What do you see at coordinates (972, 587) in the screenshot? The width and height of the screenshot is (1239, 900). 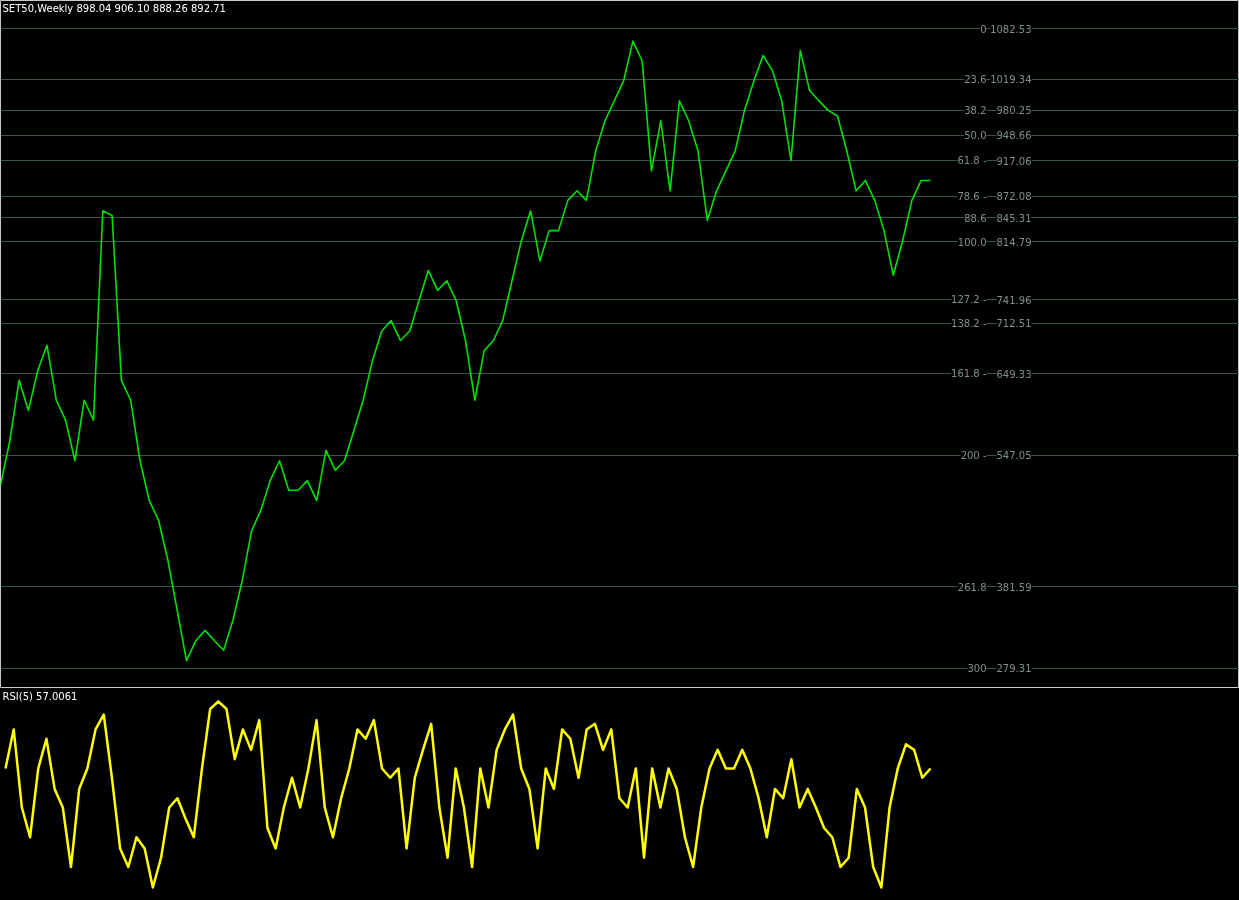 I see `y2-tick-label: 261.8` at bounding box center [972, 587].